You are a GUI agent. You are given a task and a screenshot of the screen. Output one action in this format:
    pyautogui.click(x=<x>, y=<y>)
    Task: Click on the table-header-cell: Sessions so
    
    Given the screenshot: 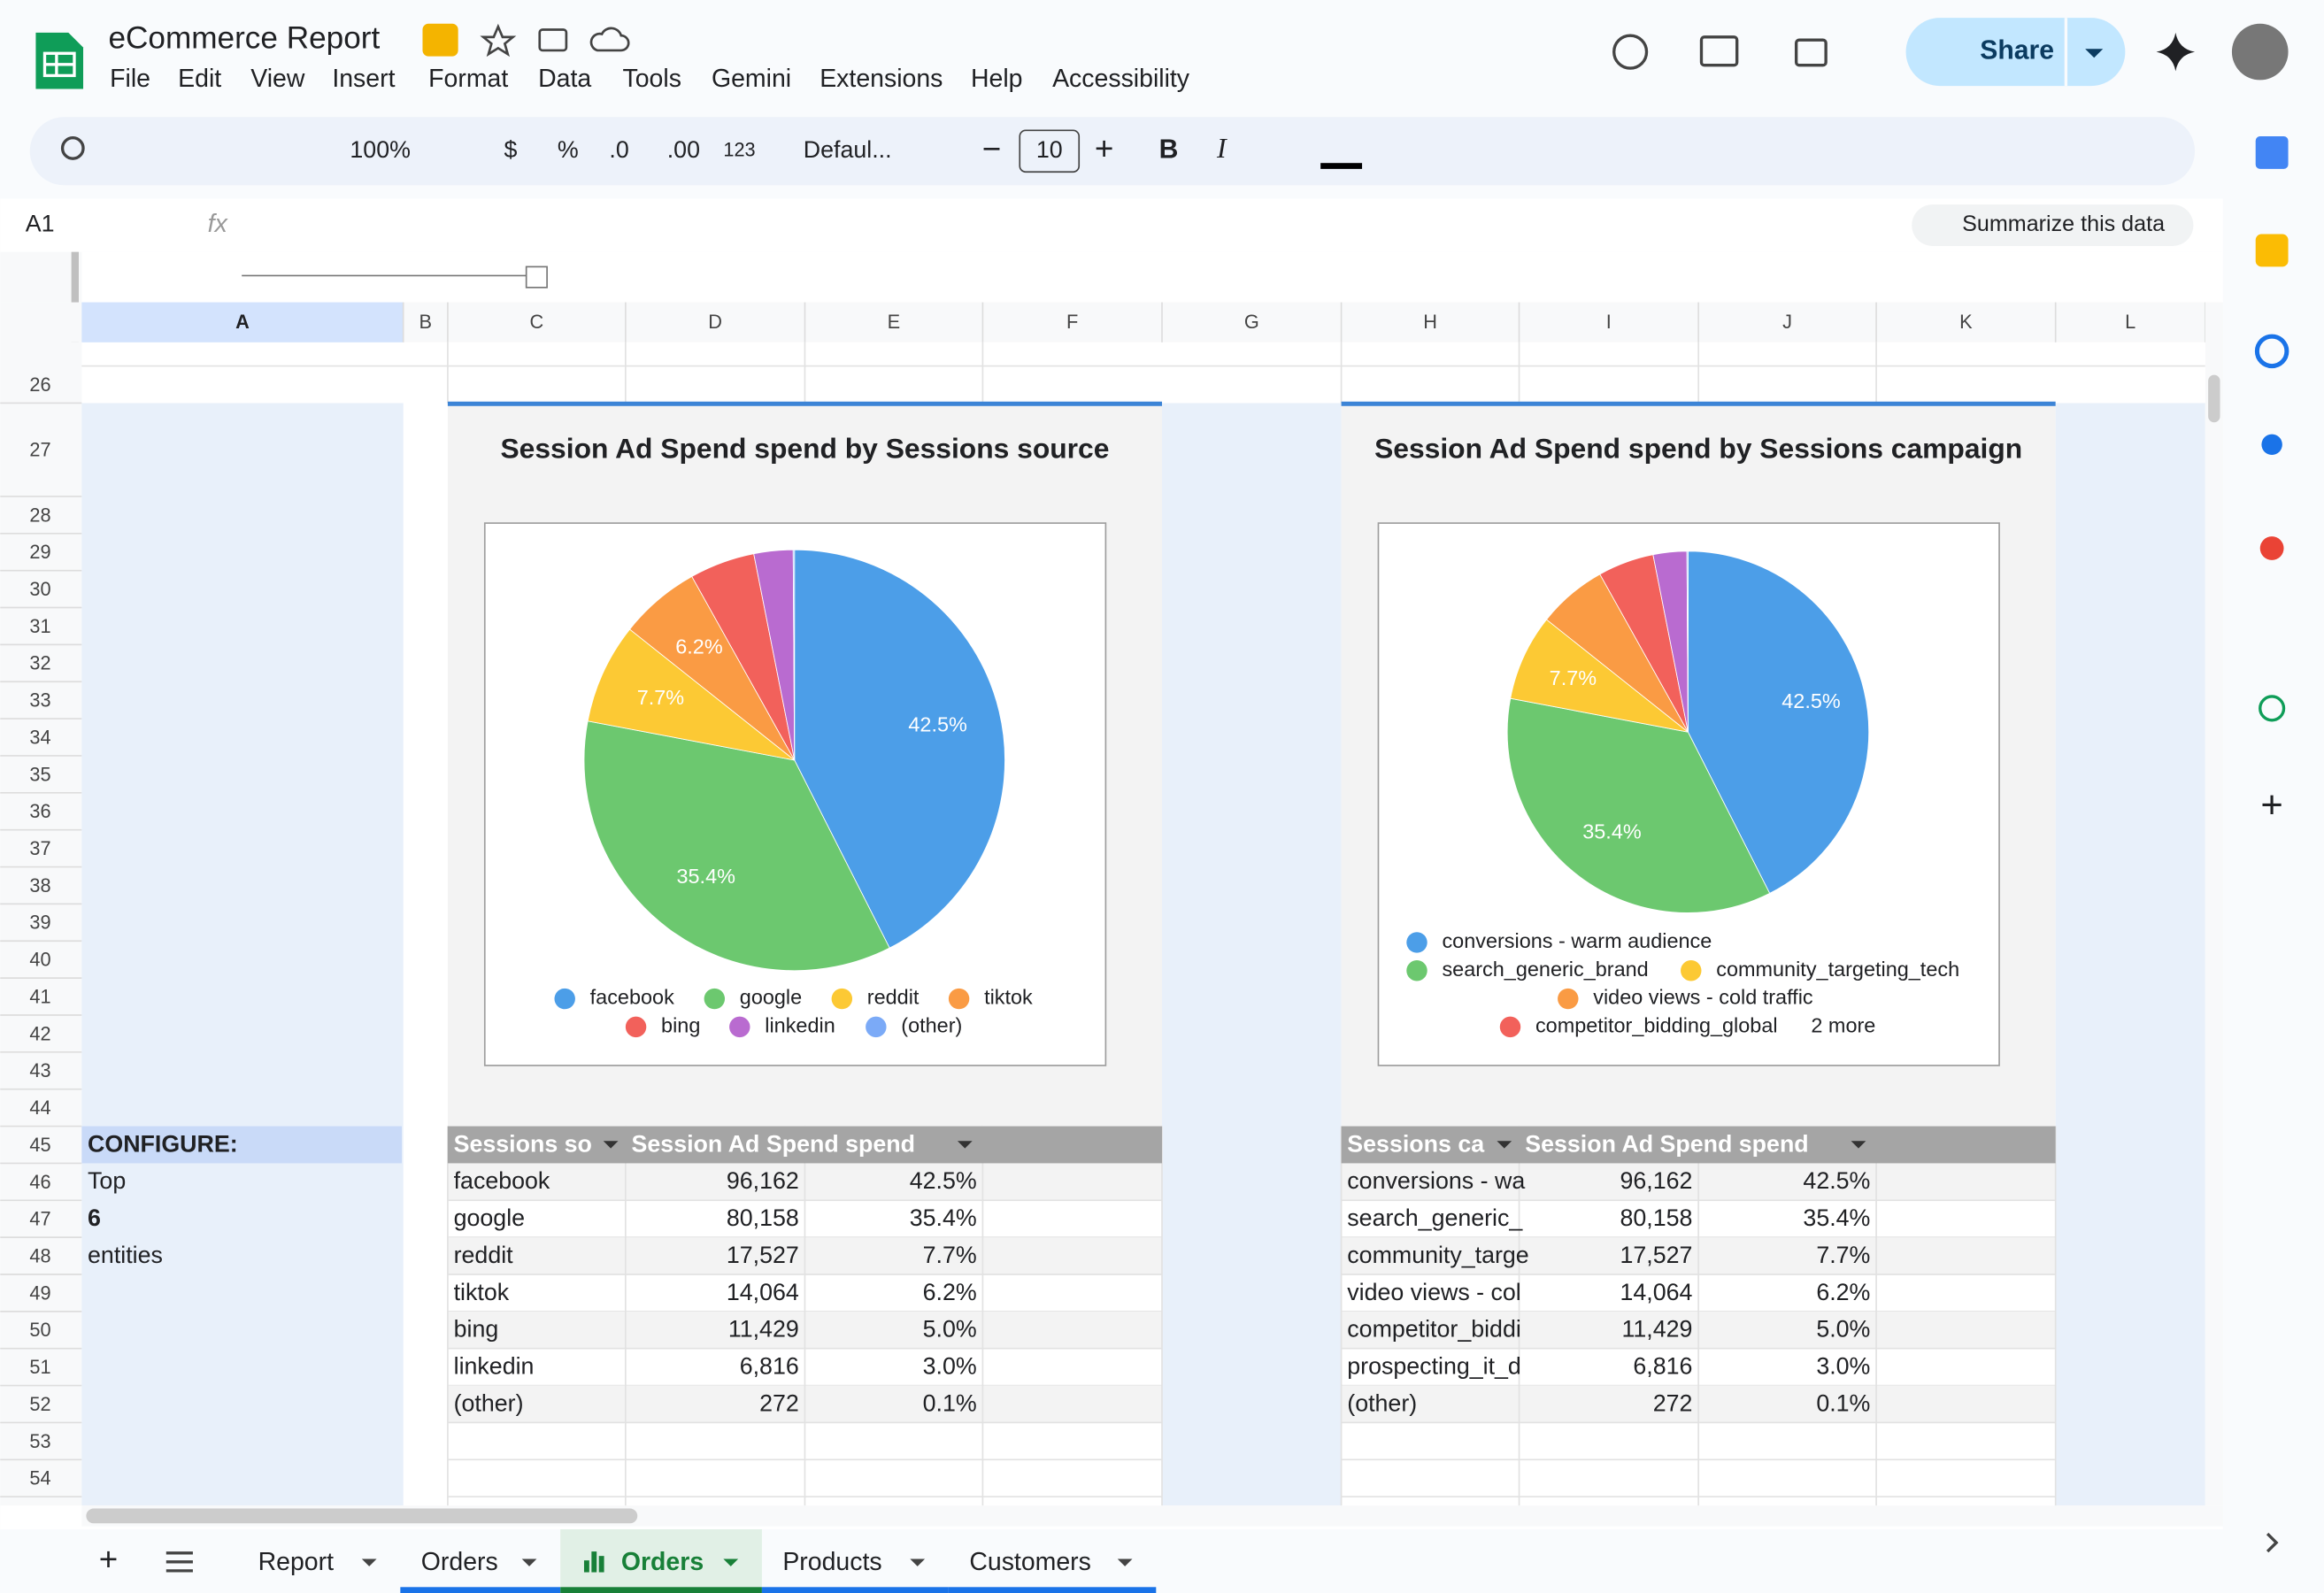 What is the action you would take?
    pyautogui.click(x=523, y=1144)
    